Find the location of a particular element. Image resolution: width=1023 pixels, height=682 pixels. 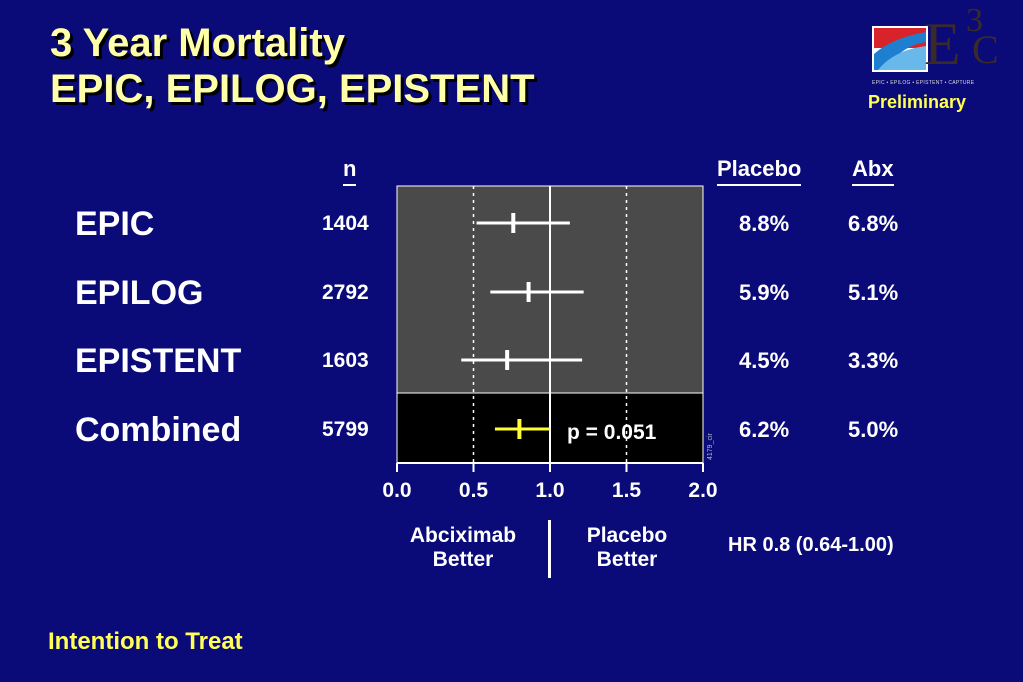

slide-title: 3 Year Mortality EPIC, EPILOG, EPISTENT is located at coordinates (292, 66).